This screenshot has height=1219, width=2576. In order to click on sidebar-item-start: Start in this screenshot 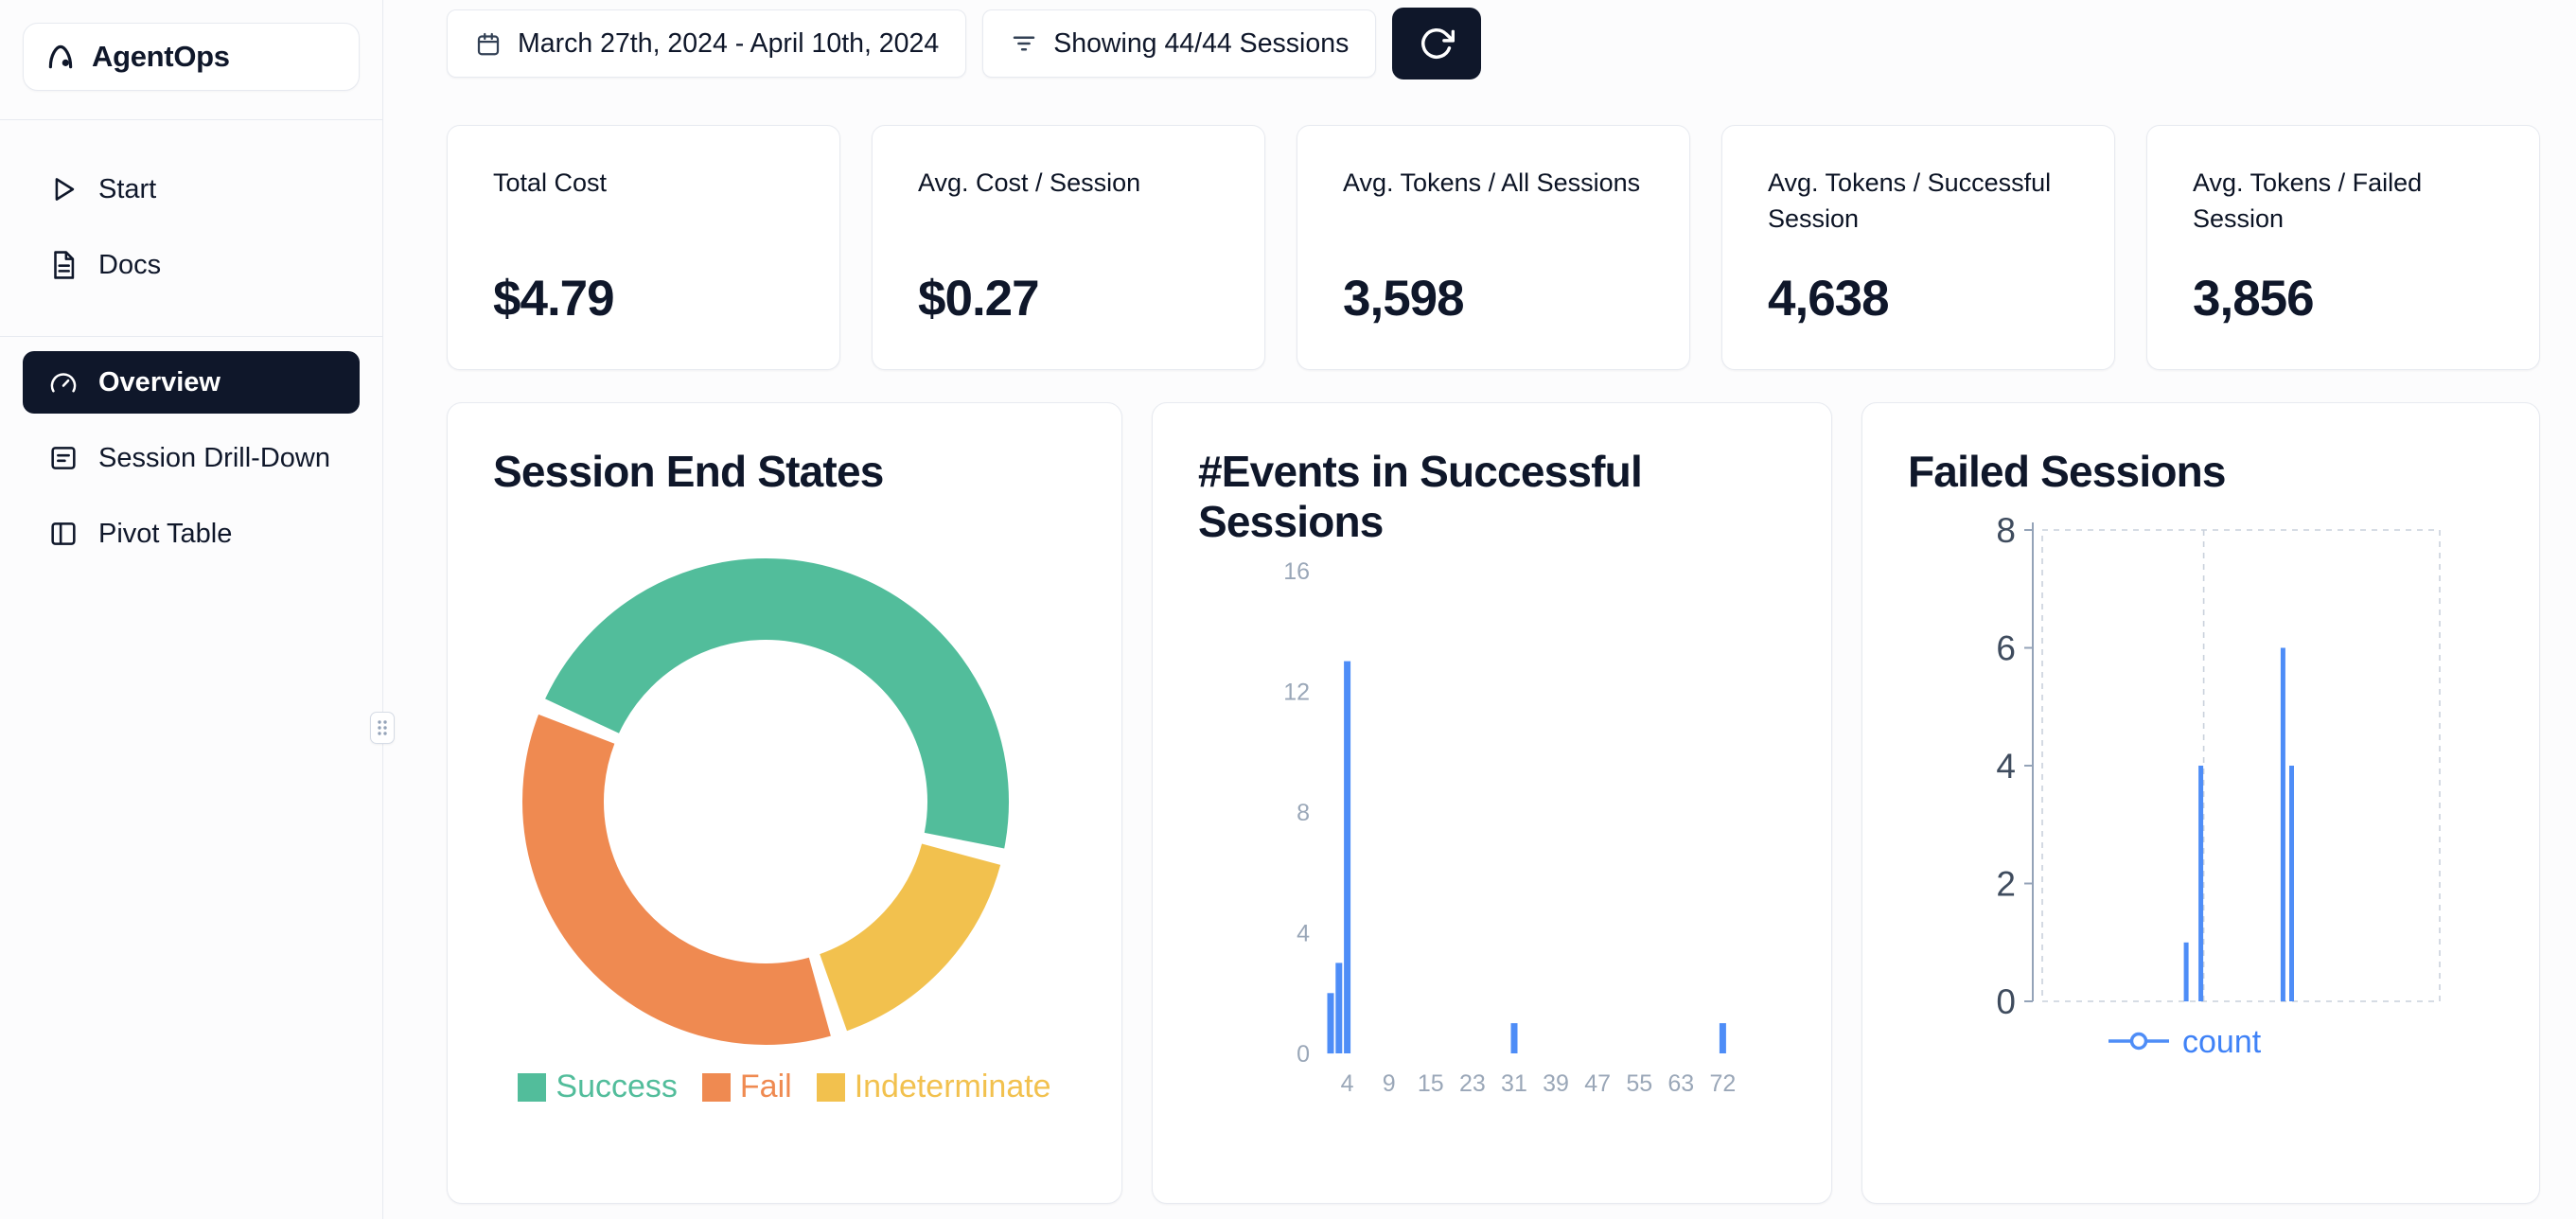, I will do `click(191, 189)`.